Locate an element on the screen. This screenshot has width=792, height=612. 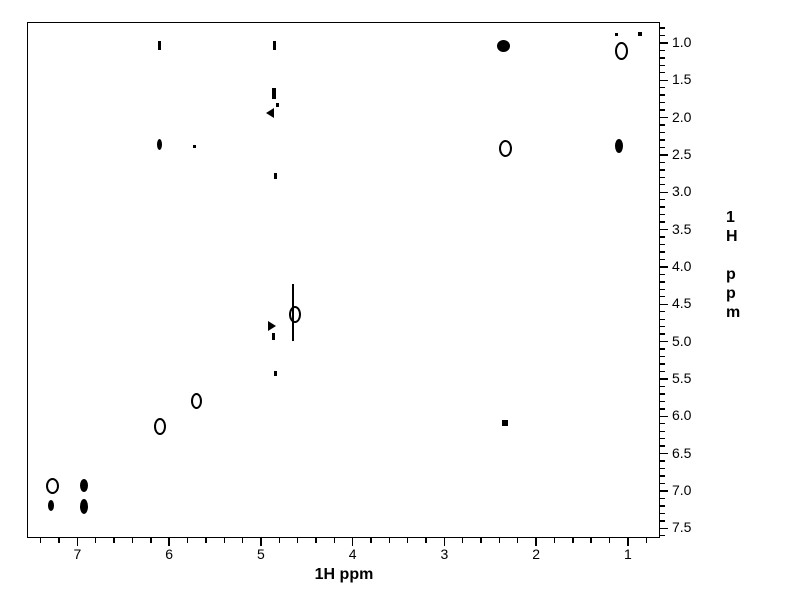
y-tick-label: 3.0 is located at coordinates (682, 191).